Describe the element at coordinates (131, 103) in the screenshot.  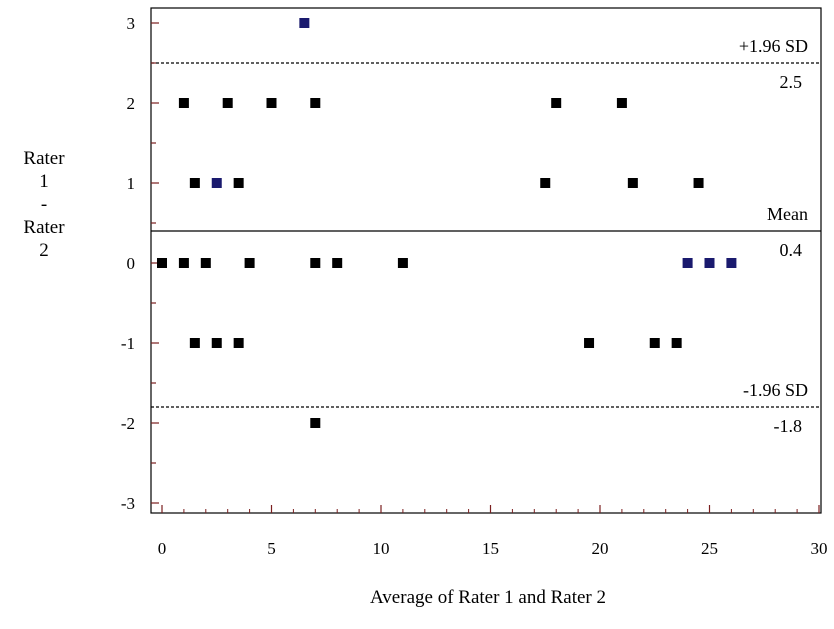
I see `y-tick-label: 2` at that location.